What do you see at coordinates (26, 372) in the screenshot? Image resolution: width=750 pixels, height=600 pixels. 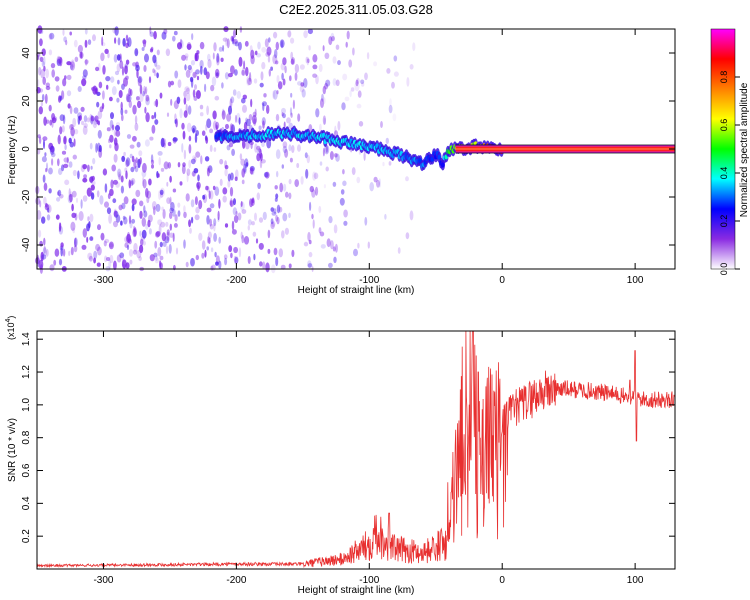 I see `snr-y-tick-label: 1.2` at bounding box center [26, 372].